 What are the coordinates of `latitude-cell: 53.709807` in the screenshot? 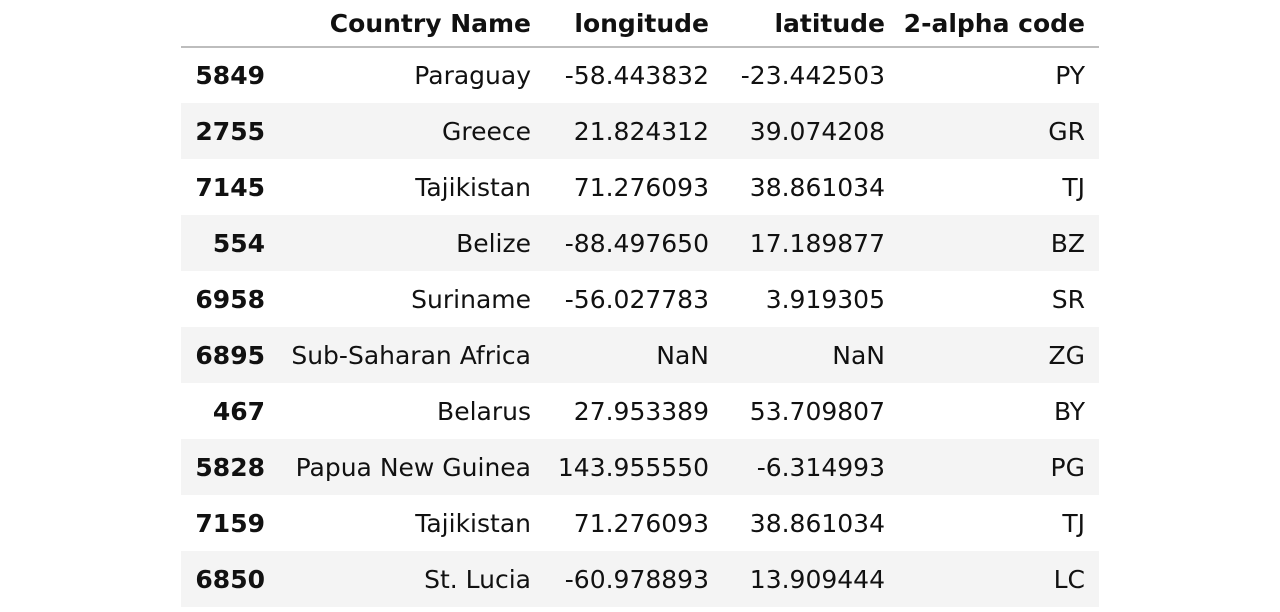 It's located at (817, 411).